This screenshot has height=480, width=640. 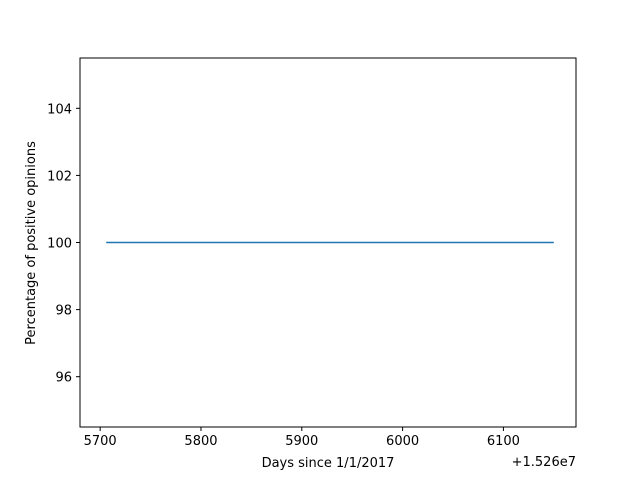 I want to click on y-axis-label: Percentage of positive opinions, so click(x=31, y=243).